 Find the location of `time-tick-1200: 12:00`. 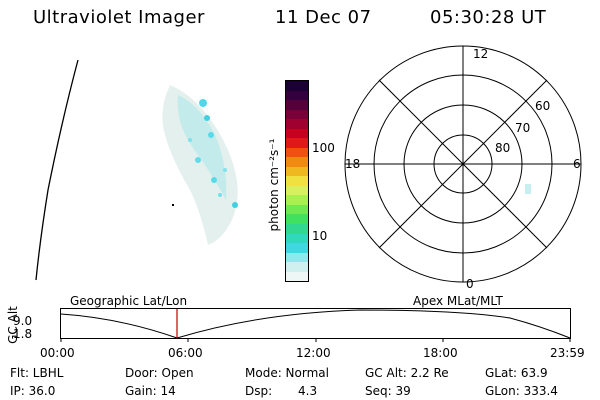

time-tick-1200: 12:00 is located at coordinates (313, 353).